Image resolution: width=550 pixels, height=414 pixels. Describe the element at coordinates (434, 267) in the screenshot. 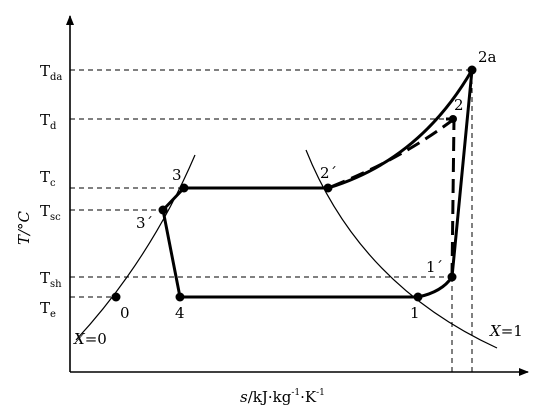

I see `label-point-1p: 1´` at that location.